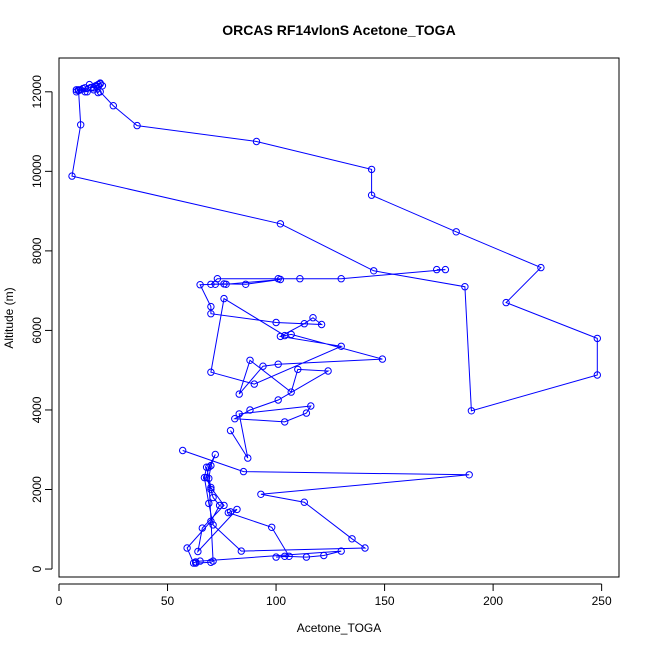  Describe the element at coordinates (334, 595) in the screenshot. I see `x-axis: 0 50 100 150 200 250` at that location.